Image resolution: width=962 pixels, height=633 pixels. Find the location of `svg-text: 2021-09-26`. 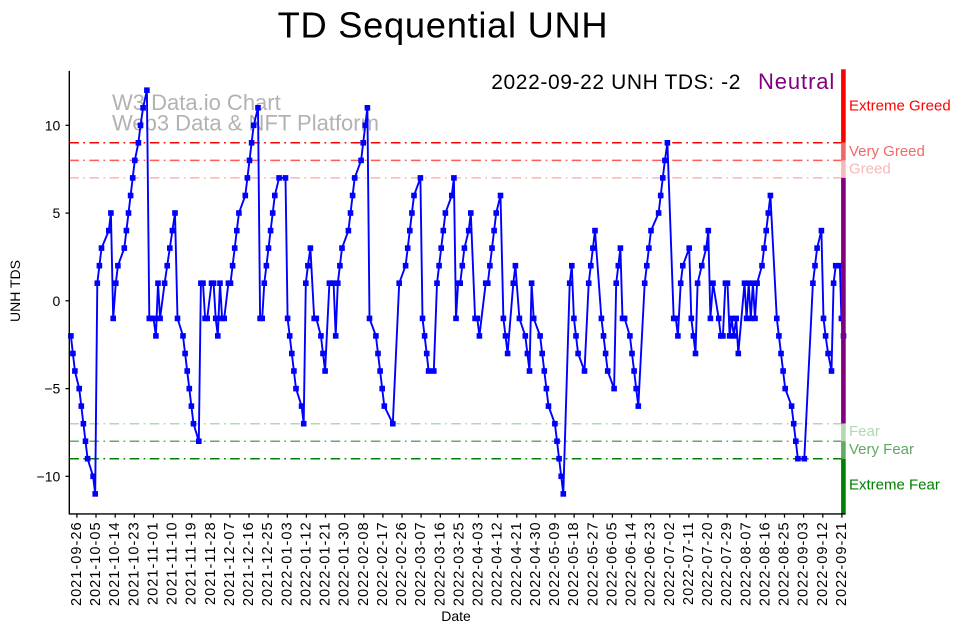

svg-text: 2021-09-26 is located at coordinates (77, 563).